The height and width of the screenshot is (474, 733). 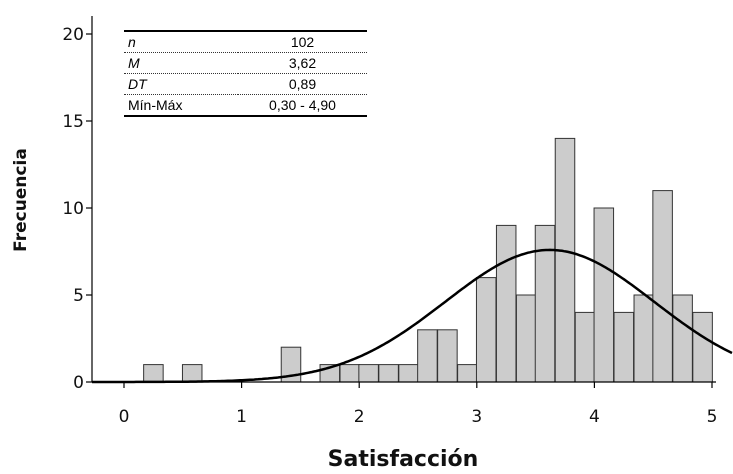 What do you see at coordinates (124, 417) in the screenshot?
I see `x-tick-label: 0` at bounding box center [124, 417].